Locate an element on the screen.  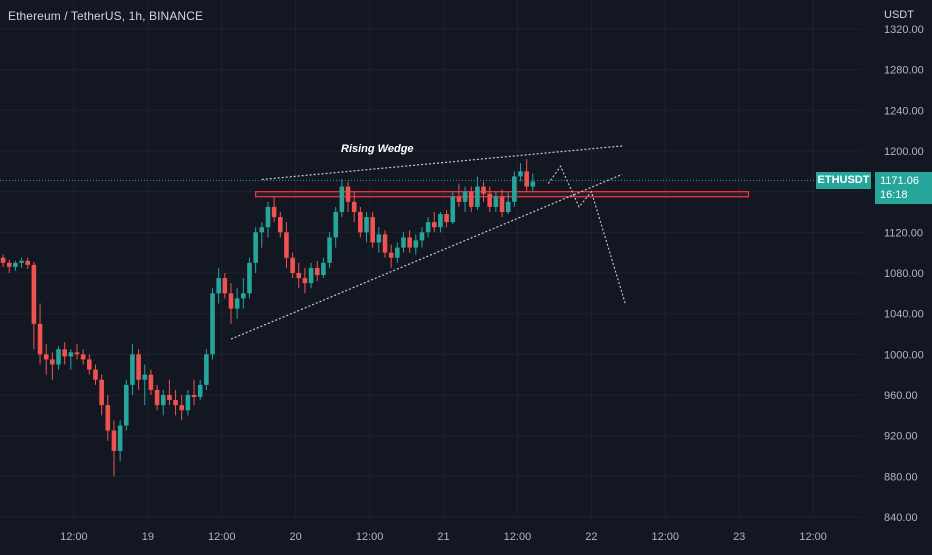
y-tick-label: 1200.00 is located at coordinates (904, 152).